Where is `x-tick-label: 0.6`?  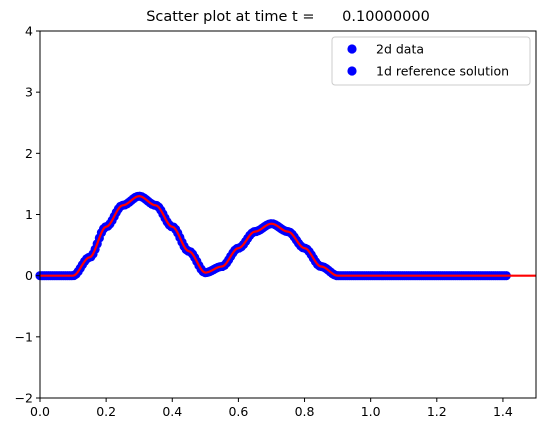
x-tick-label: 0.6 is located at coordinates (238, 411).